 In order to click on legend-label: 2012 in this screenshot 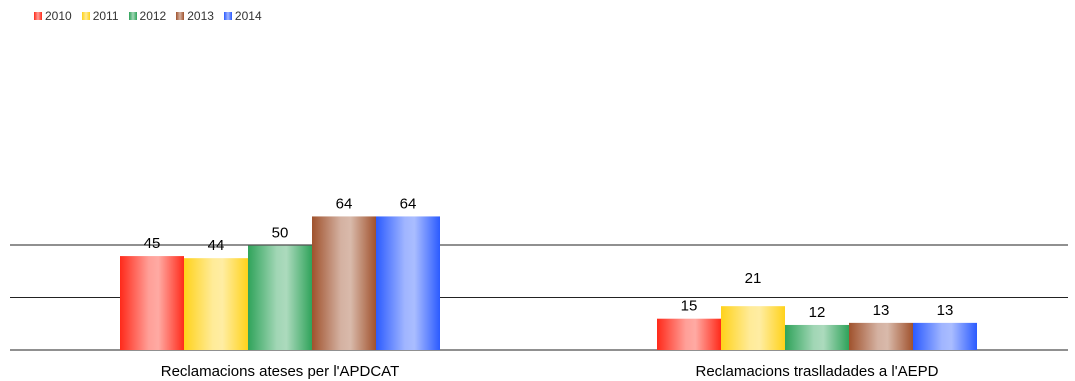, I will do `click(153, 16)`.